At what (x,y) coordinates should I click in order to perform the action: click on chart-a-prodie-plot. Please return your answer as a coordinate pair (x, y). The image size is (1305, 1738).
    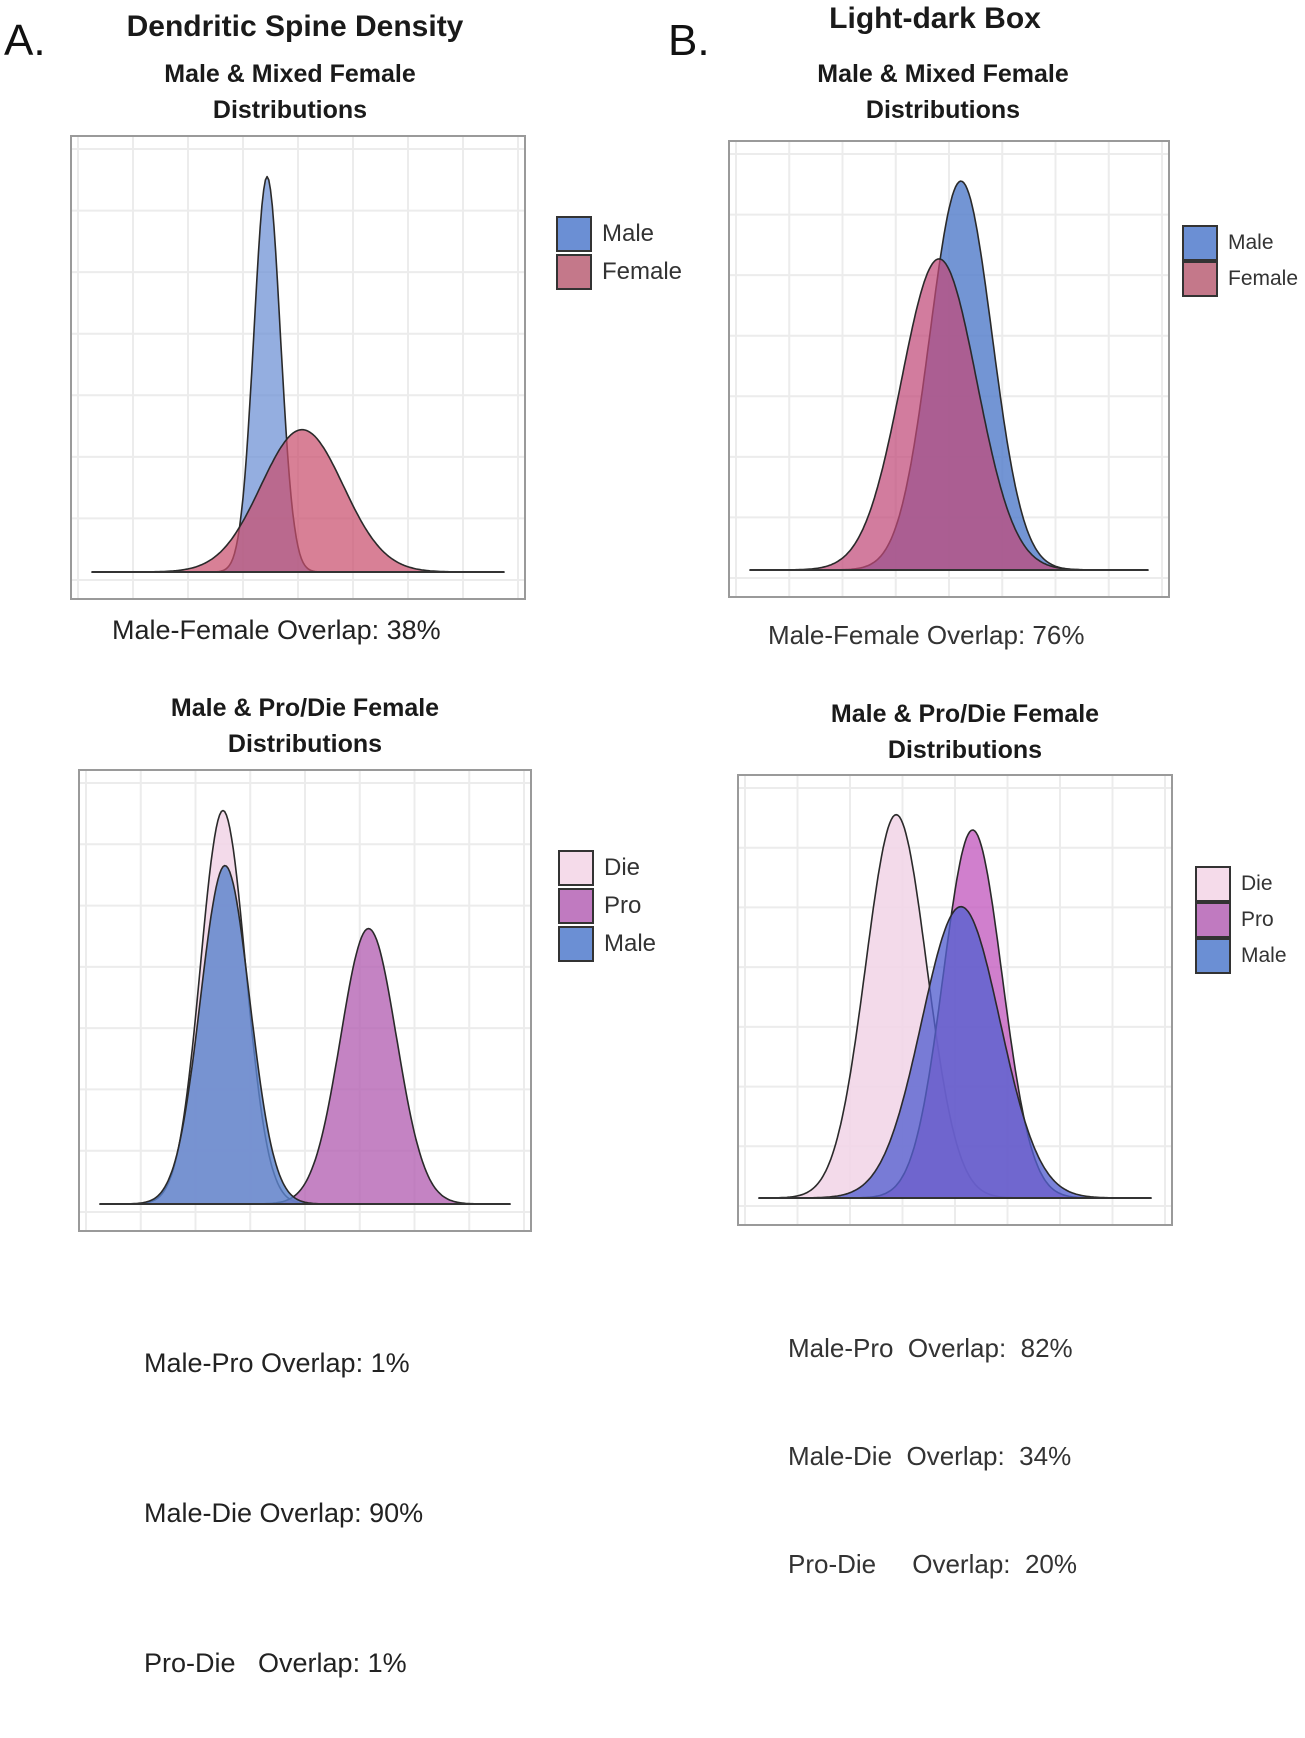
    Looking at the image, I should click on (305, 1000).